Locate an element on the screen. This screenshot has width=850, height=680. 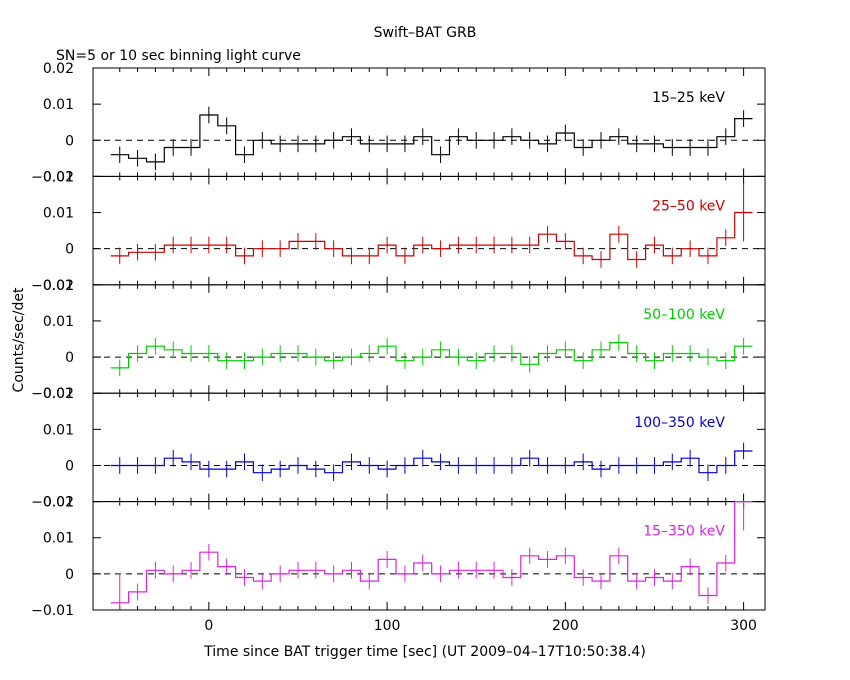
x-tick-label: 100 is located at coordinates (387, 626).